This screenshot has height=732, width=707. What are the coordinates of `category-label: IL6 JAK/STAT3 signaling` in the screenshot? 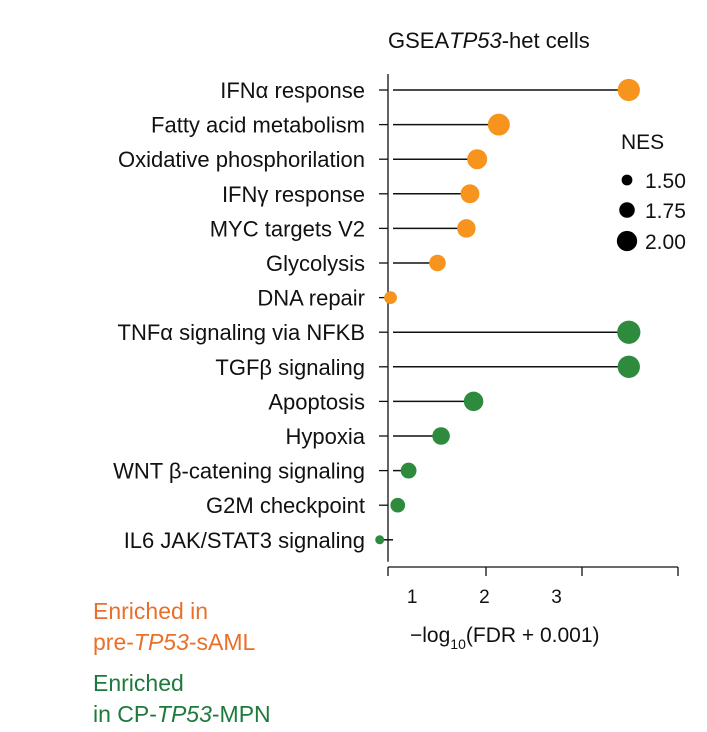 It's located at (244, 540).